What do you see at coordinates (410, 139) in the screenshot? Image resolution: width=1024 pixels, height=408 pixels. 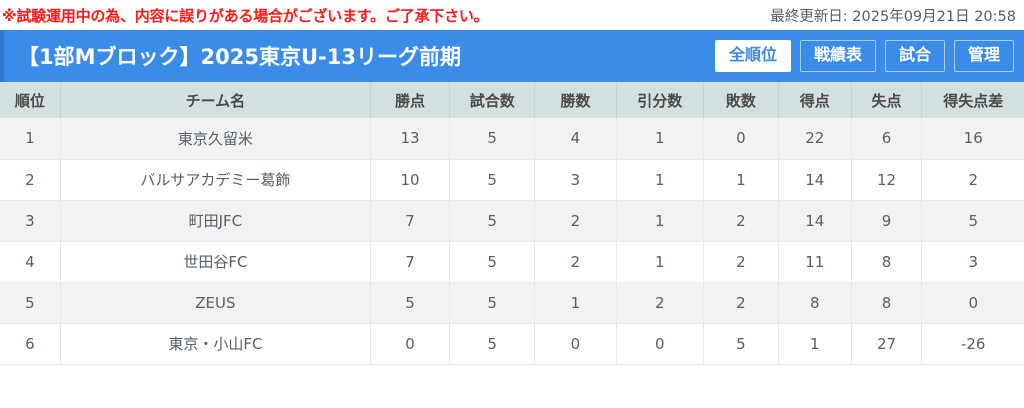 I see `cell-points: 13` at bounding box center [410, 139].